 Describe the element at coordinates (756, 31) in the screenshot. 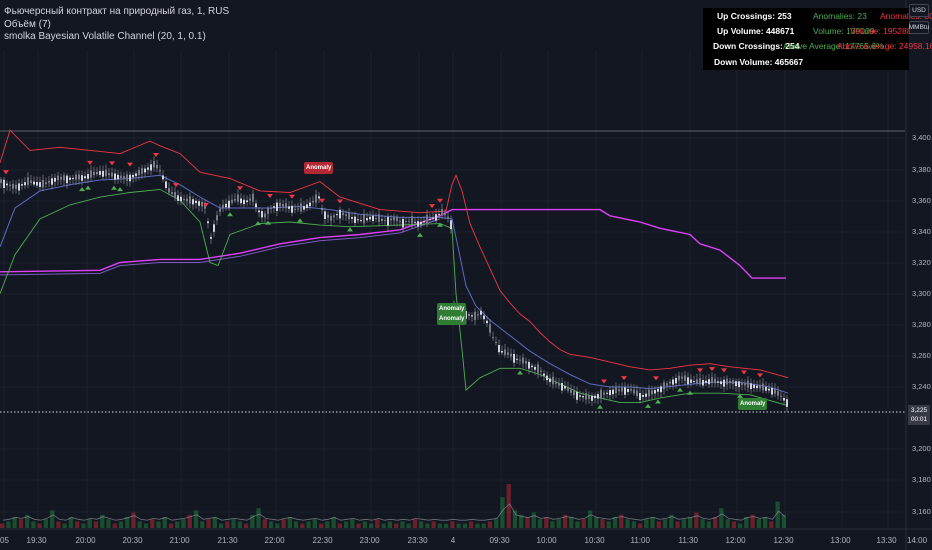

I see `up-volume: Up Volume: 448671` at that location.